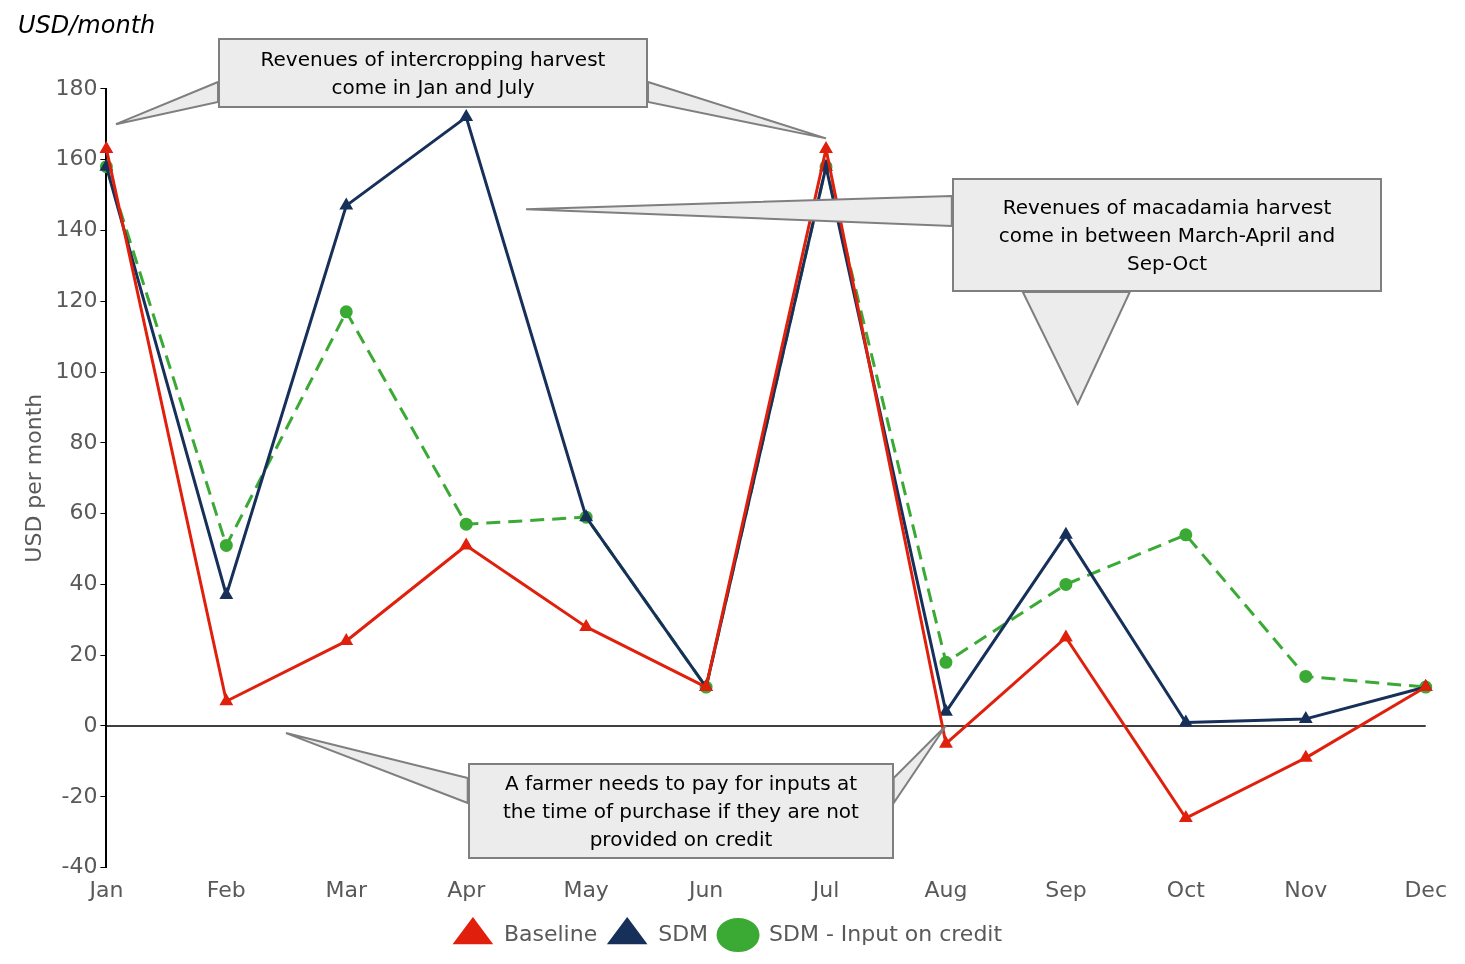 Image resolution: width=1465 pixels, height=964 pixels. Describe the element at coordinates (550, 933) in the screenshot. I see `legend-label: Baseline` at that location.